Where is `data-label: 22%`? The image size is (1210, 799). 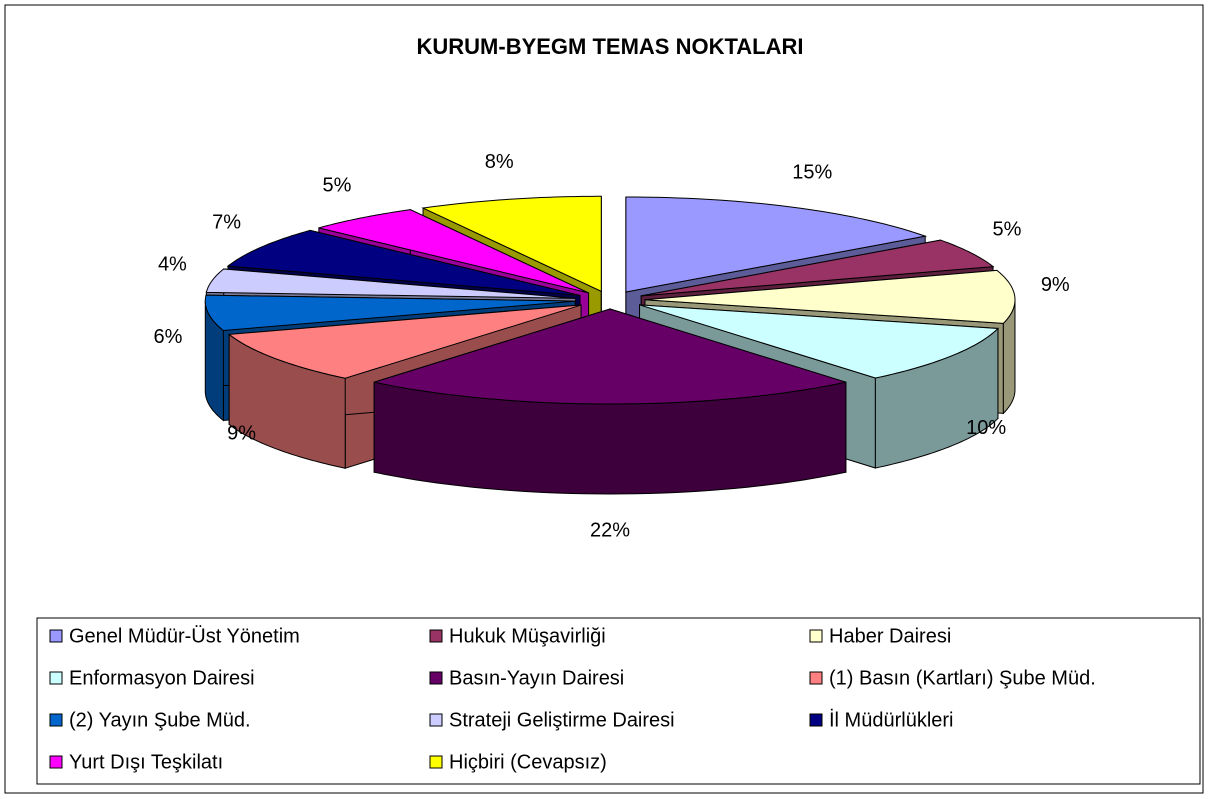 data-label: 22% is located at coordinates (610, 531).